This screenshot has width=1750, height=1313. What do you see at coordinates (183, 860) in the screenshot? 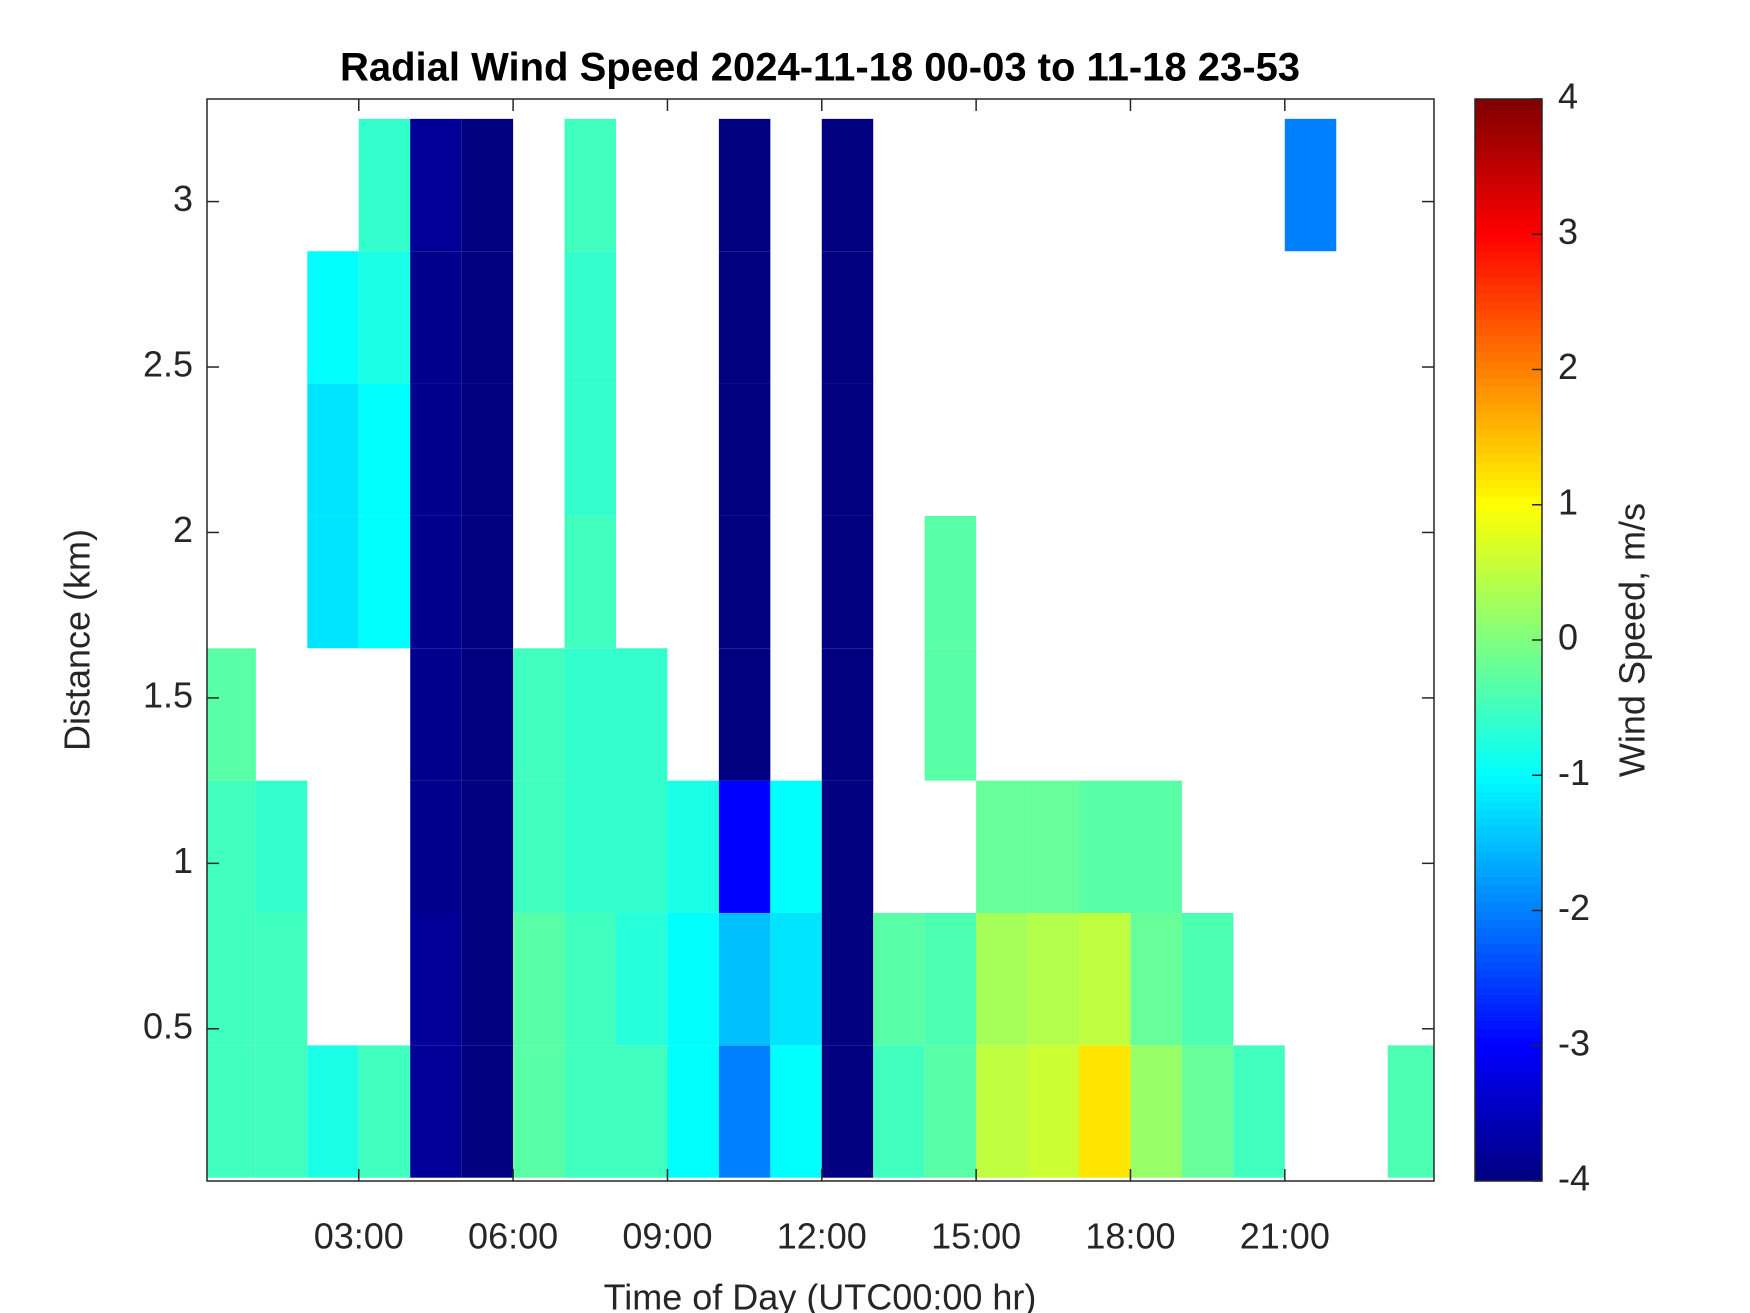
I see `y-tick-label: 1` at bounding box center [183, 860].